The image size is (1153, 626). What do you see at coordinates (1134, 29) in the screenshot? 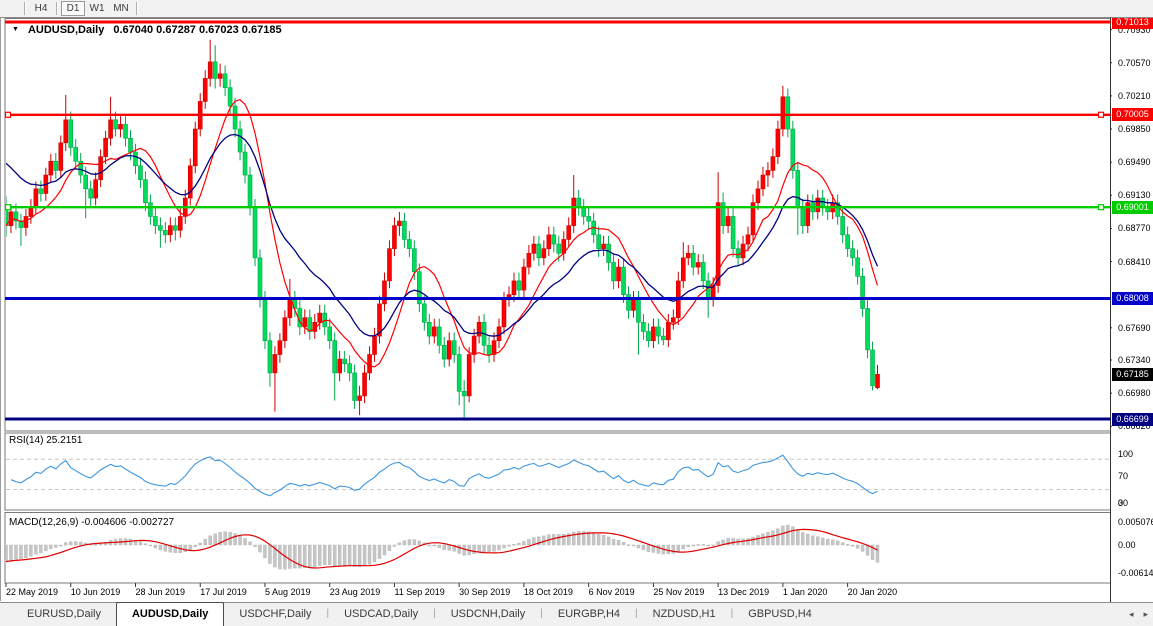
I see `price-tick-label: 0.70930` at bounding box center [1134, 29].